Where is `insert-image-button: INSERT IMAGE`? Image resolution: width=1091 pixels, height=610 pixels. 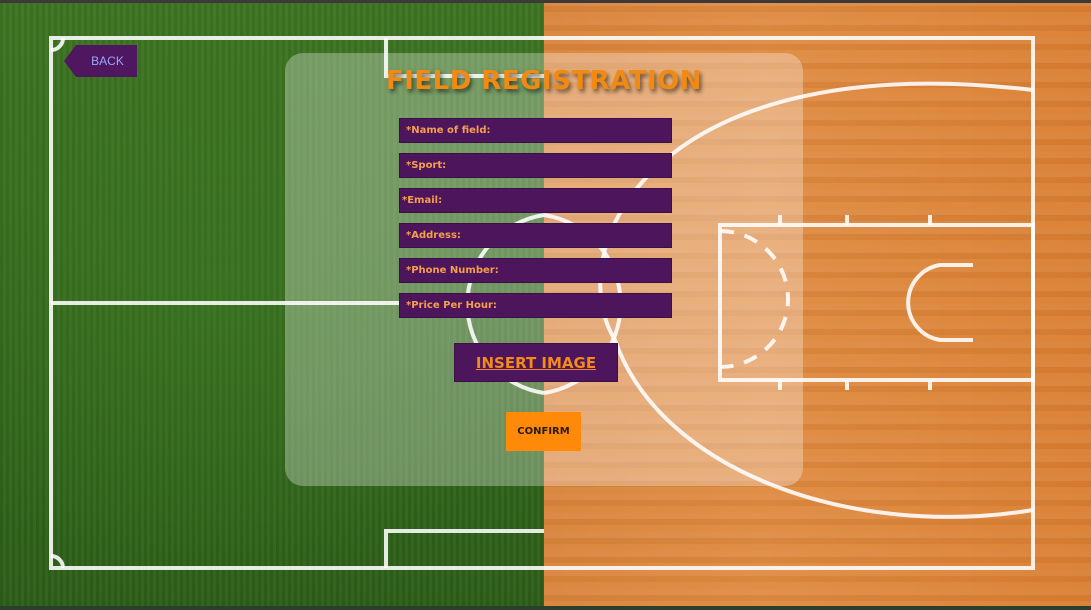
insert-image-button: INSERT IMAGE is located at coordinates (536, 362).